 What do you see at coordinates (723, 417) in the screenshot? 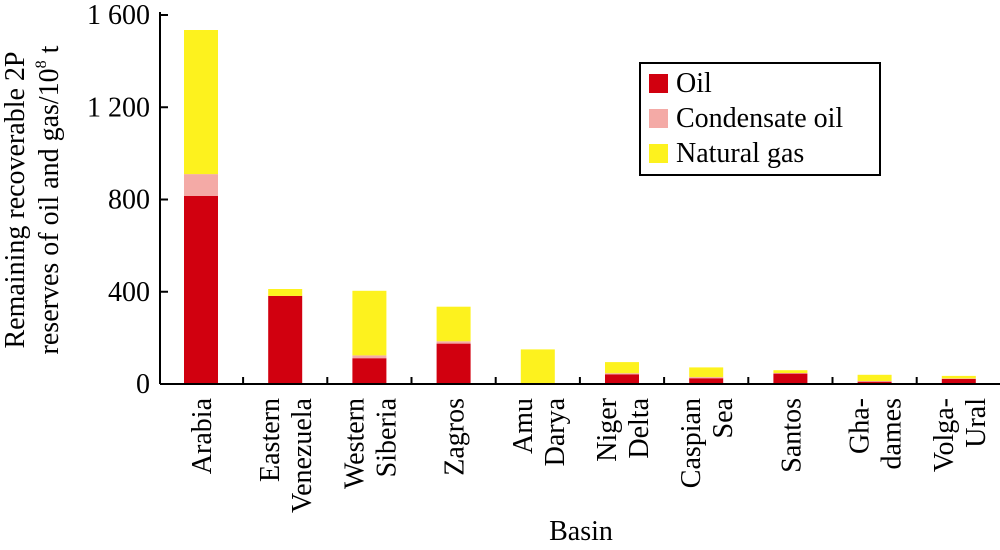
I see `x-tick-label: Sea` at bounding box center [723, 417].